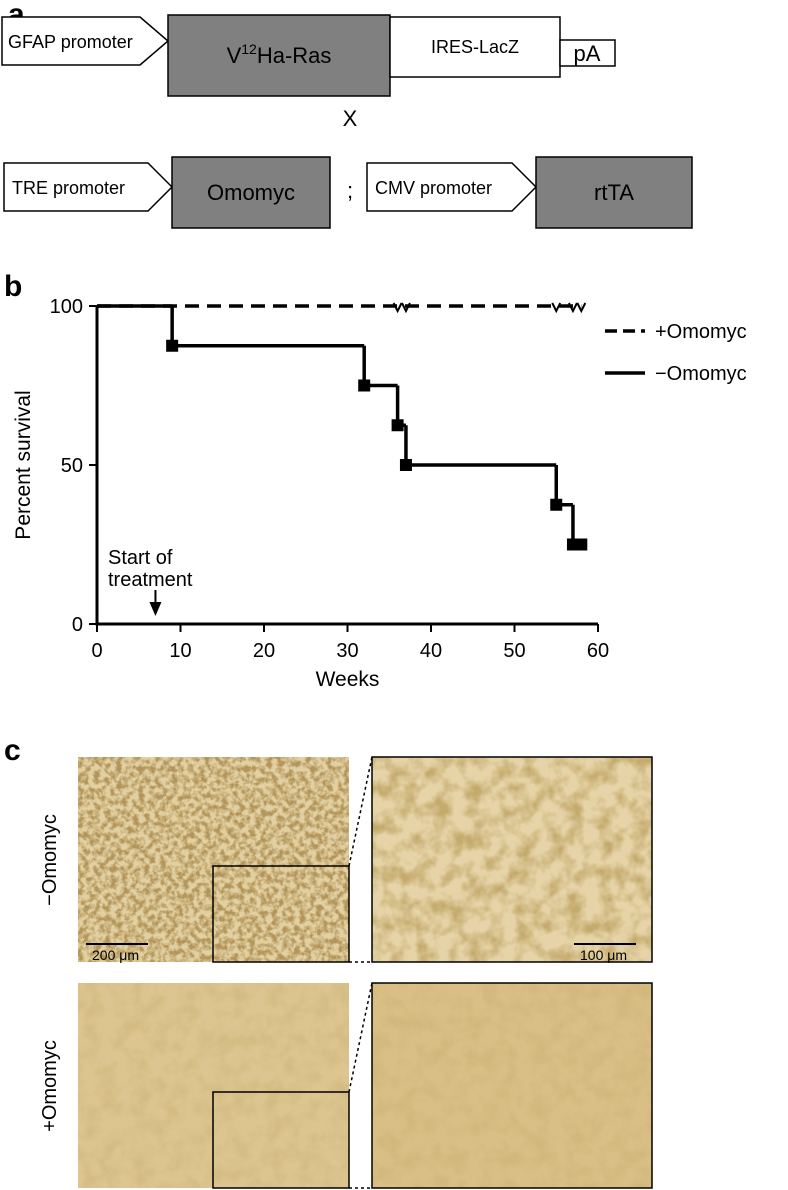 This screenshot has height=1190, width=788. I want to click on promoter-label: CMV promoter, so click(433, 188).